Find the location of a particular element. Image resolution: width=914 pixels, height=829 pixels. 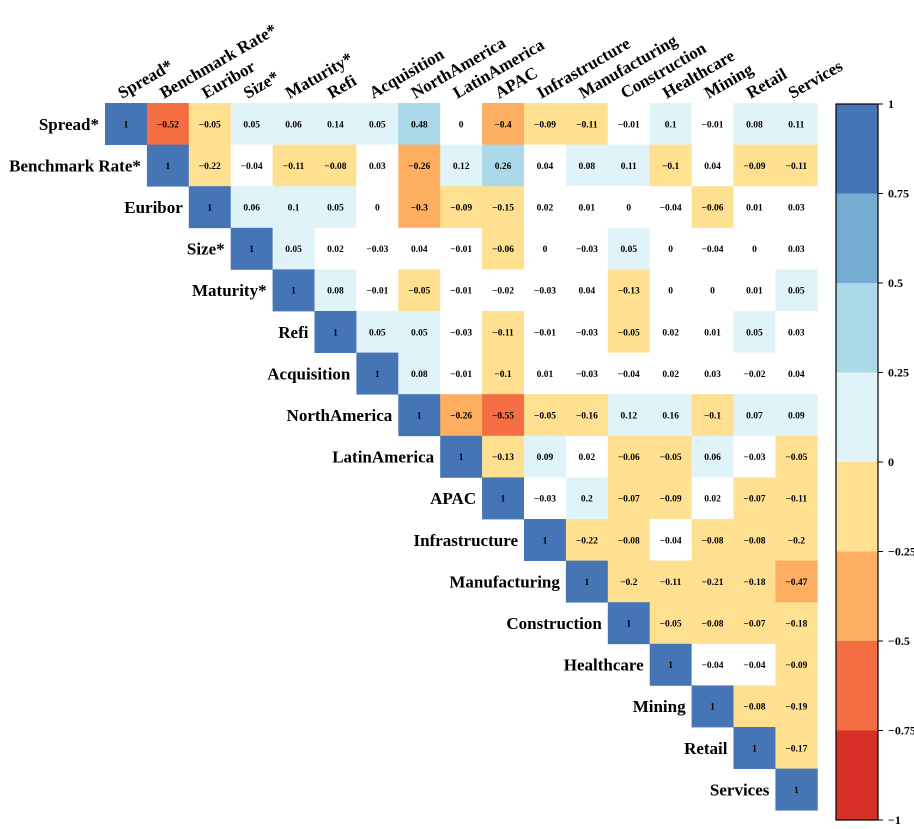

cell-value-label: 0.01 is located at coordinates (545, 375).